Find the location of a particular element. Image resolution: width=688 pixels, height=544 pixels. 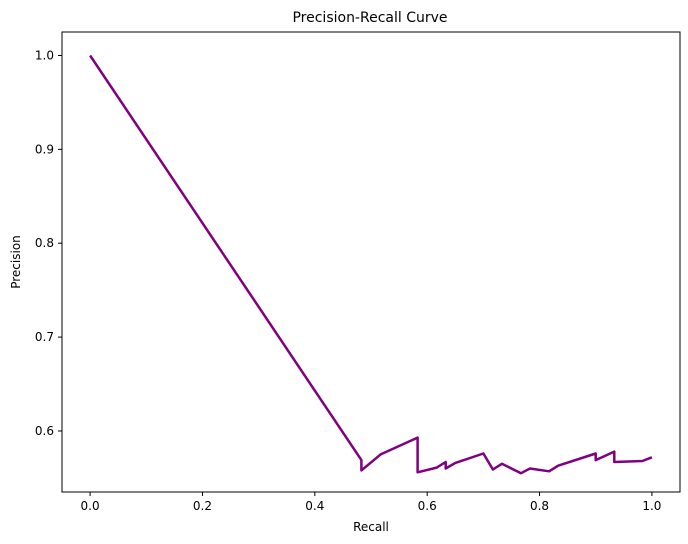

x-tick-label: 1.0 is located at coordinates (651, 506).